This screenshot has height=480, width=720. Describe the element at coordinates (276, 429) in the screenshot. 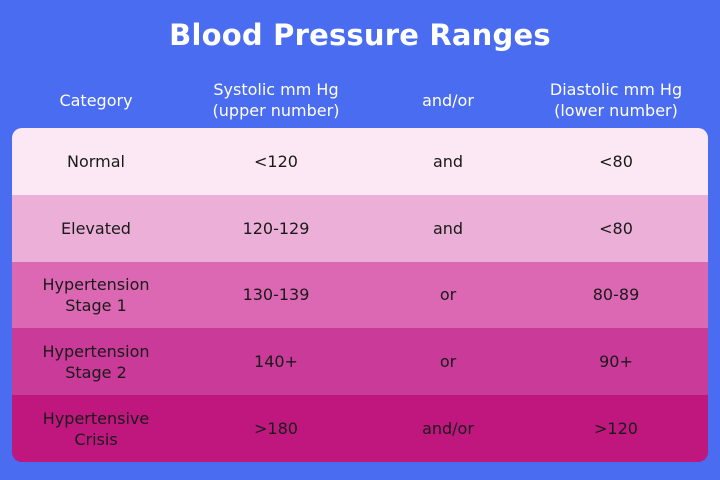

I see `systolic-cell: >180` at that location.